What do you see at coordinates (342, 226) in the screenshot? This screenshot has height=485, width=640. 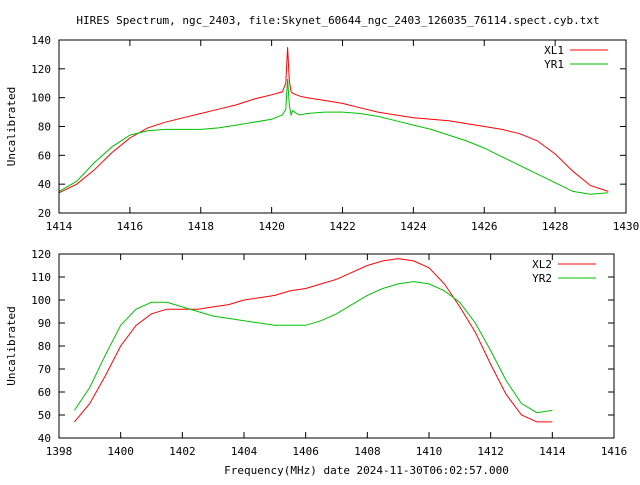 I see `x-tick-label: 1422` at bounding box center [342, 226].